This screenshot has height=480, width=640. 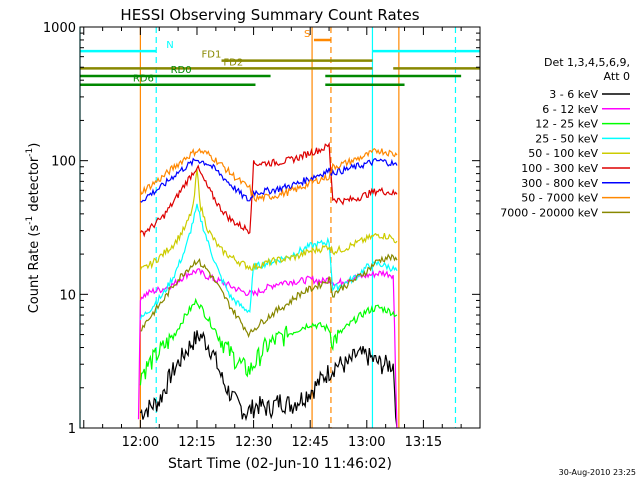 I want to click on status-label-rd0: RD0, so click(x=181, y=70).